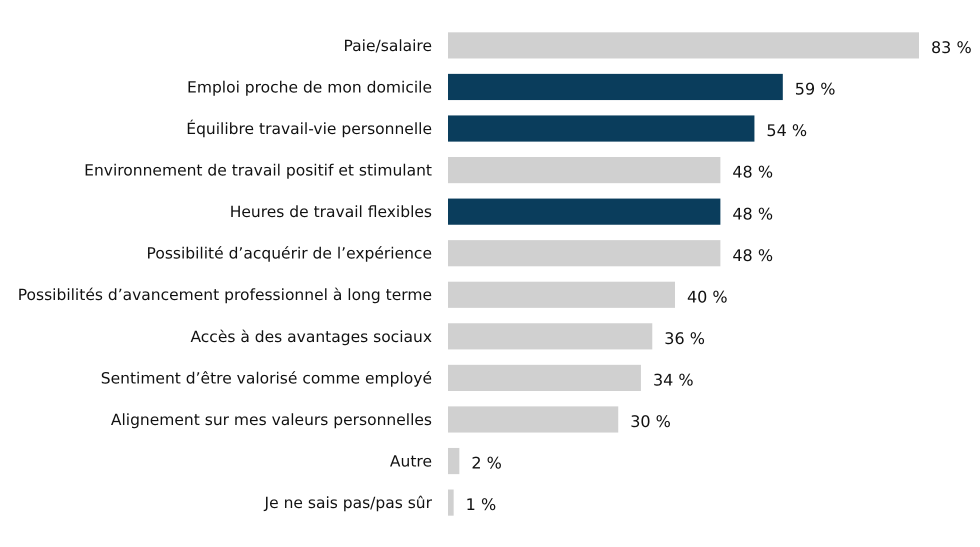 The image size is (980, 547). I want to click on y-tick-label: Alignement sur mes valeurs personnelles, so click(271, 419).